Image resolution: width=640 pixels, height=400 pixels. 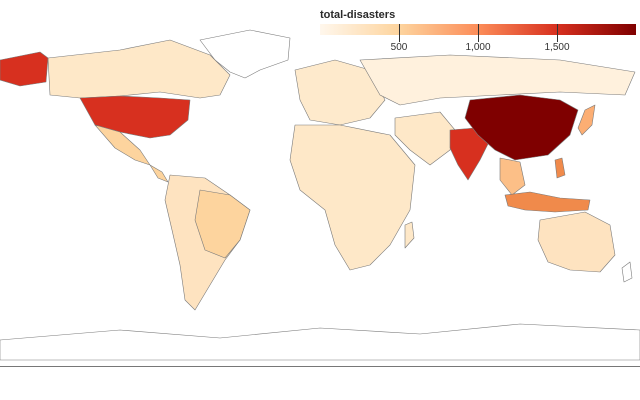 What do you see at coordinates (560, 168) in the screenshot?
I see `philippines` at bounding box center [560, 168].